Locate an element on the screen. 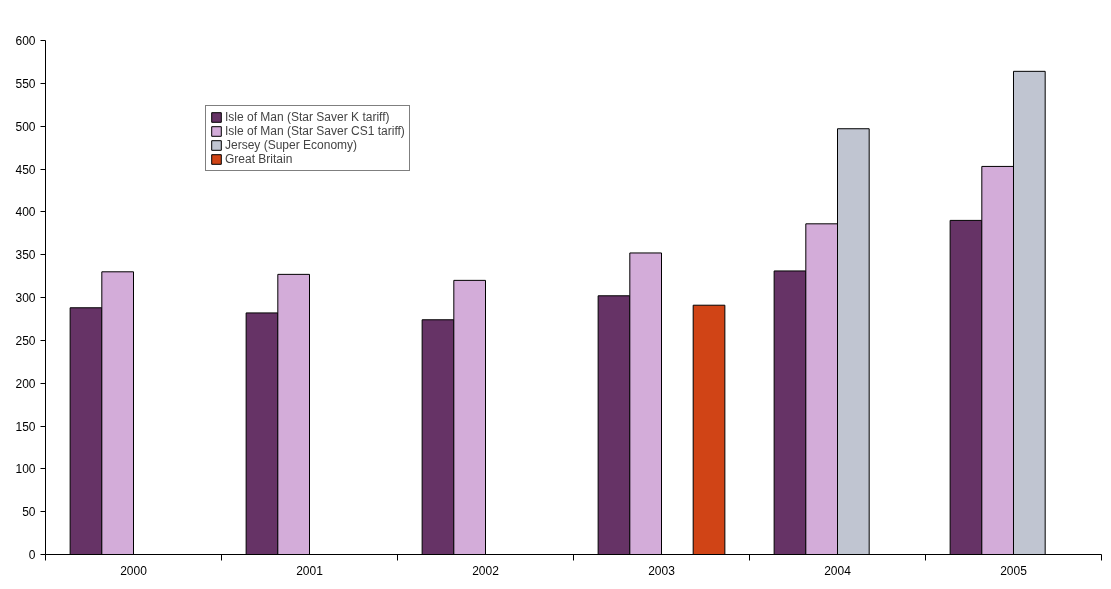 The height and width of the screenshot is (589, 1111). y-tick-label: 100 is located at coordinates (25, 469).